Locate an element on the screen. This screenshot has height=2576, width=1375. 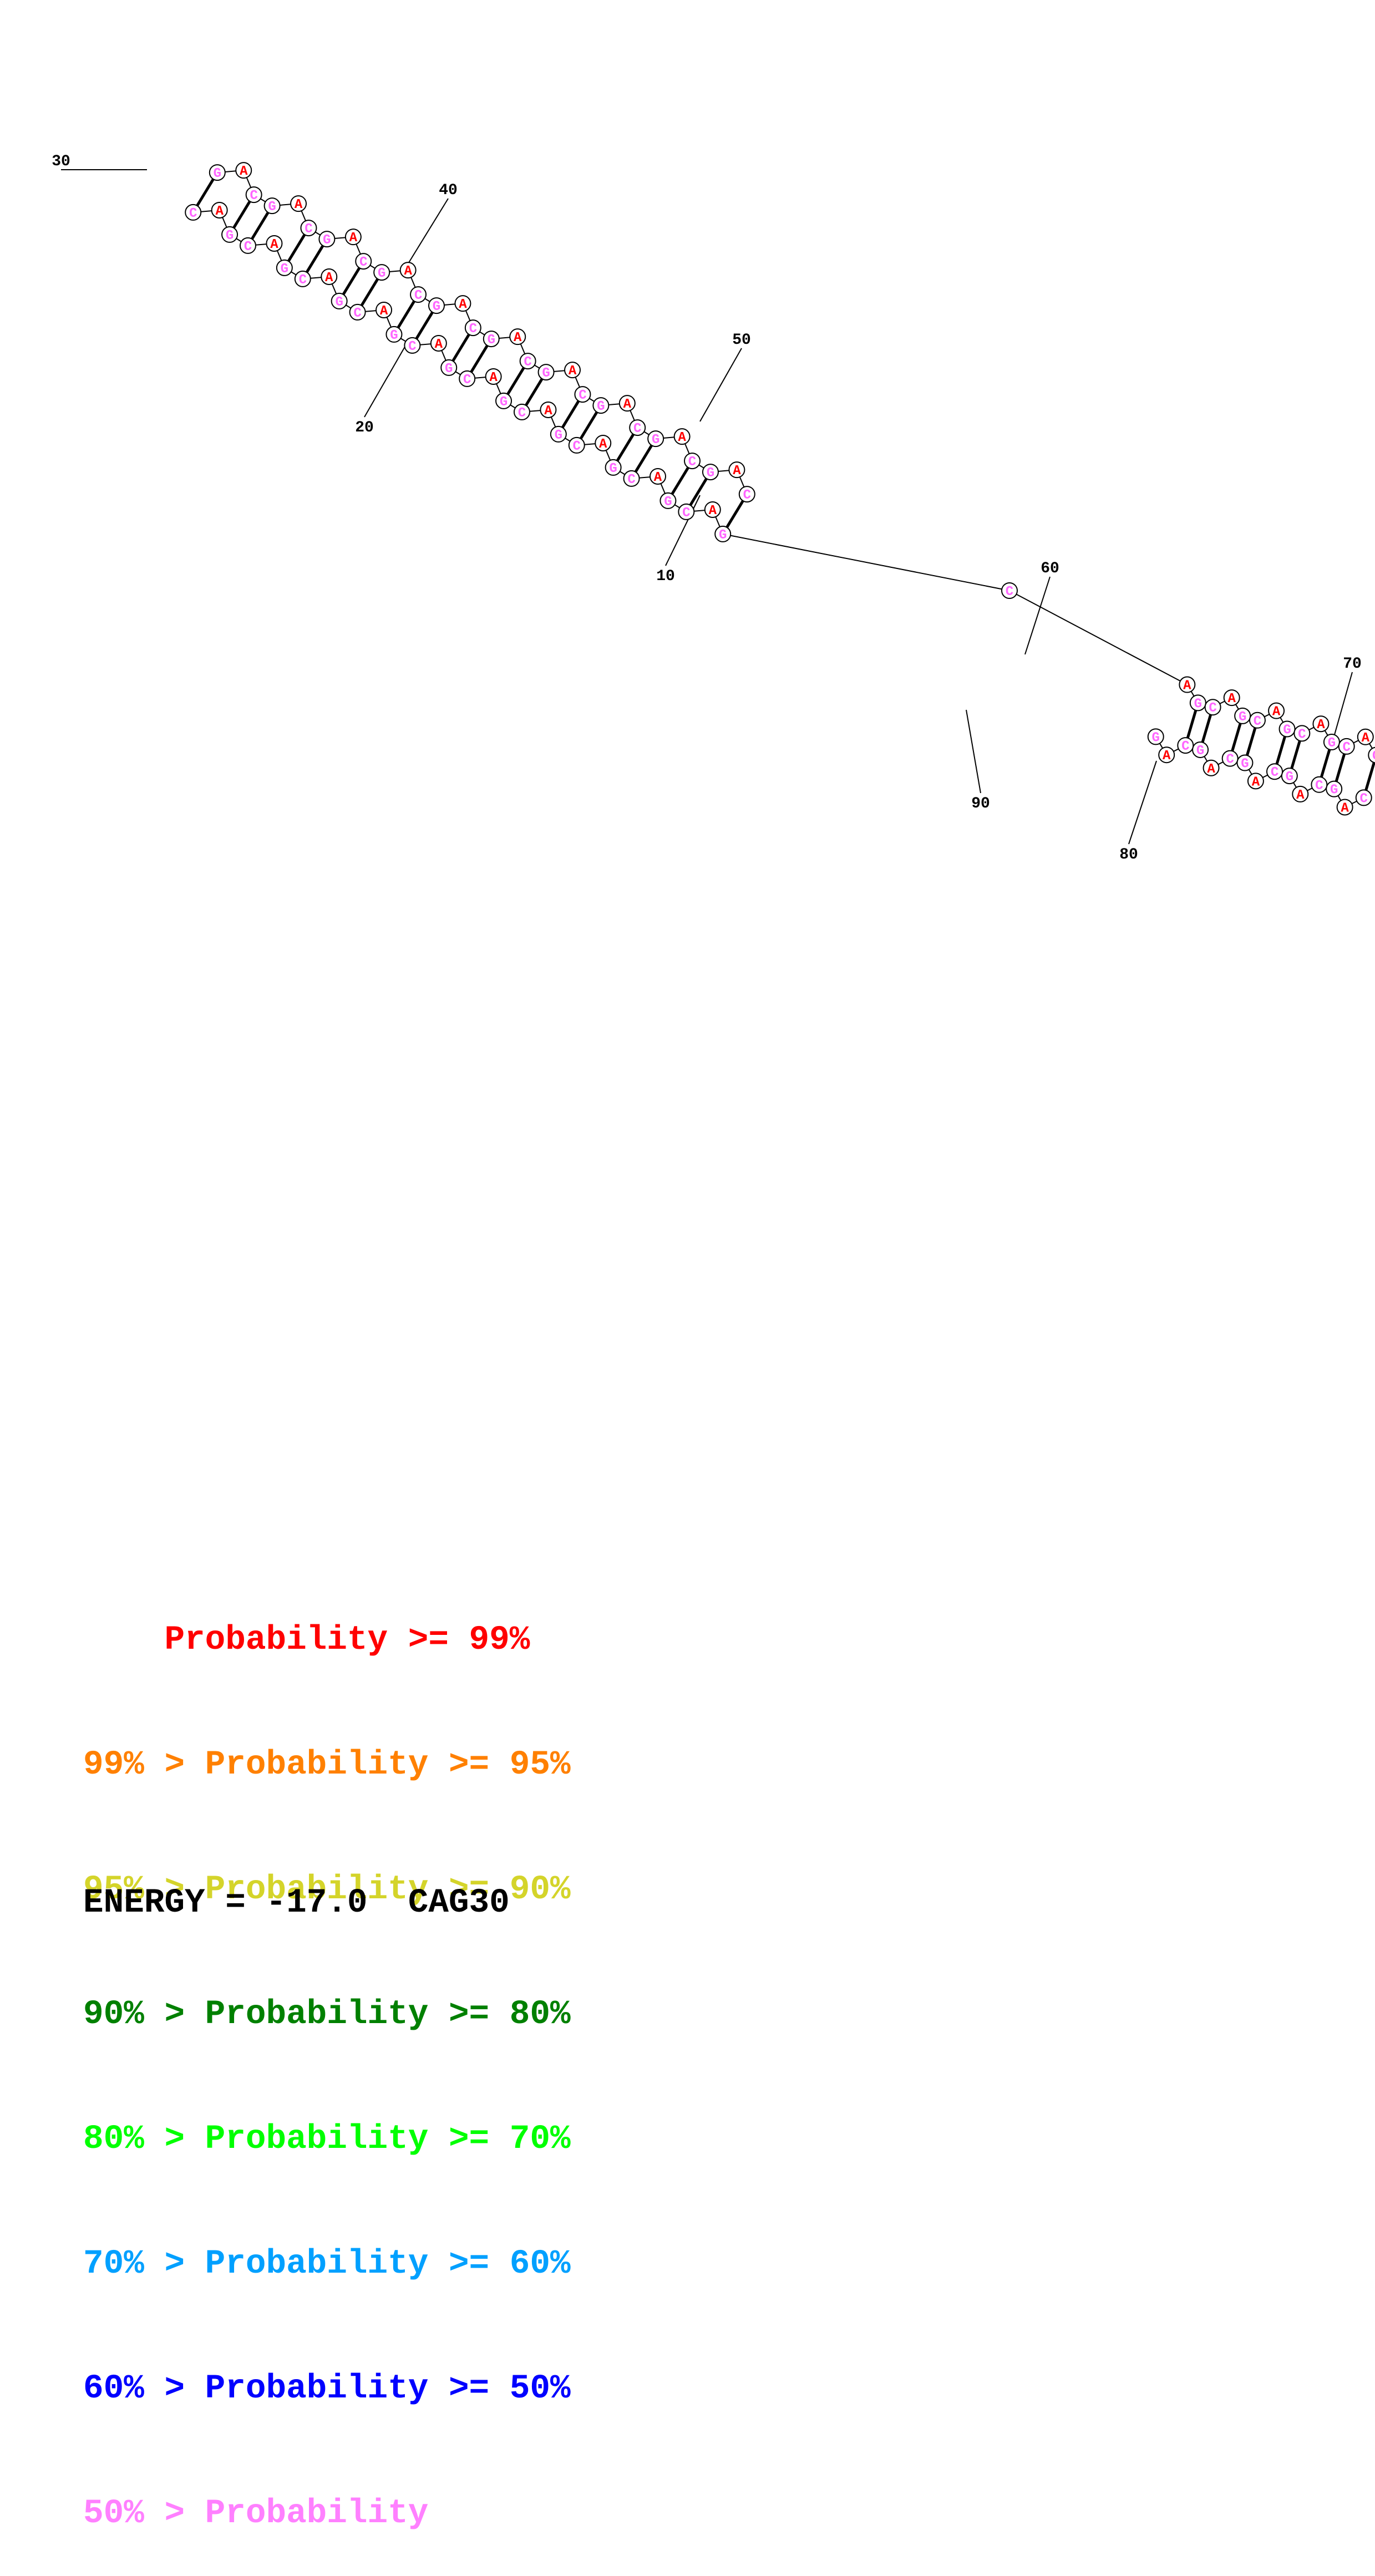
backbone-link is located at coordinates (1098, 637).